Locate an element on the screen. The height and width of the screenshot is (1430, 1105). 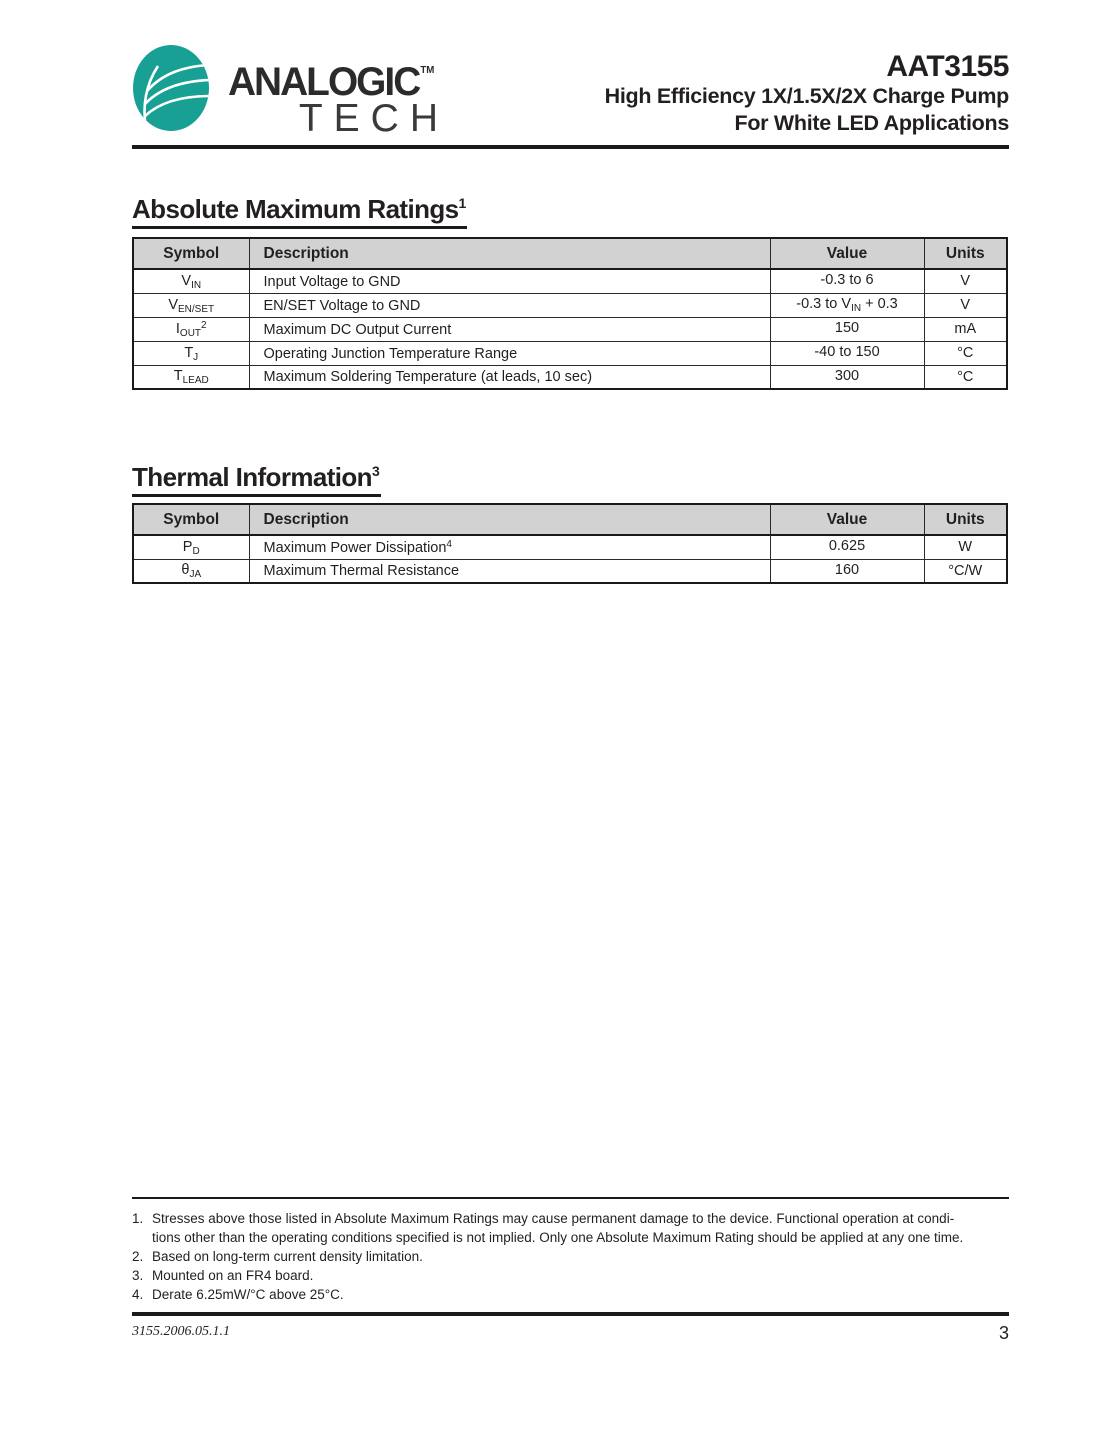
value-cell: 150 is located at coordinates (847, 329).